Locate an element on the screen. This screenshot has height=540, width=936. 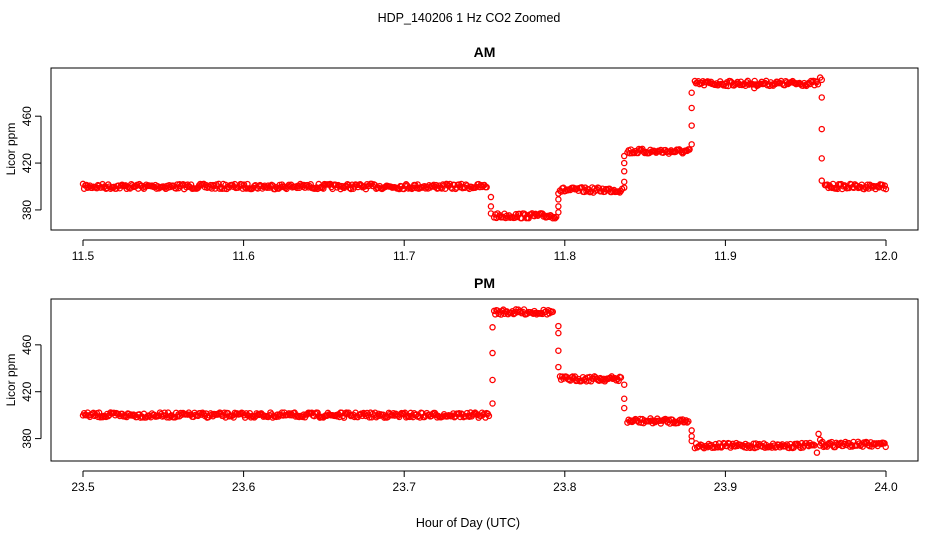
am-panel-title: AM is located at coordinates (485, 52).